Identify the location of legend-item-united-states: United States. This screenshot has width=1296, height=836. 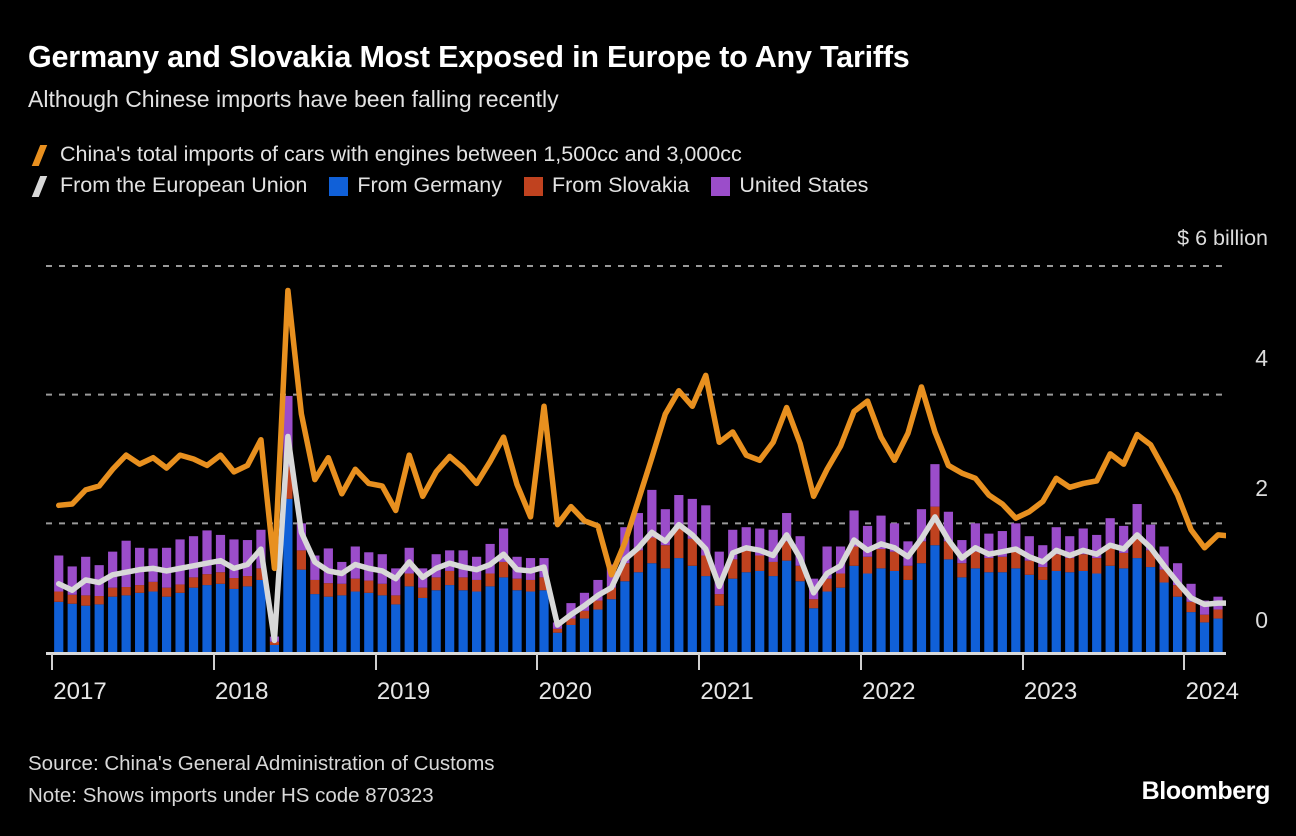
(789, 186).